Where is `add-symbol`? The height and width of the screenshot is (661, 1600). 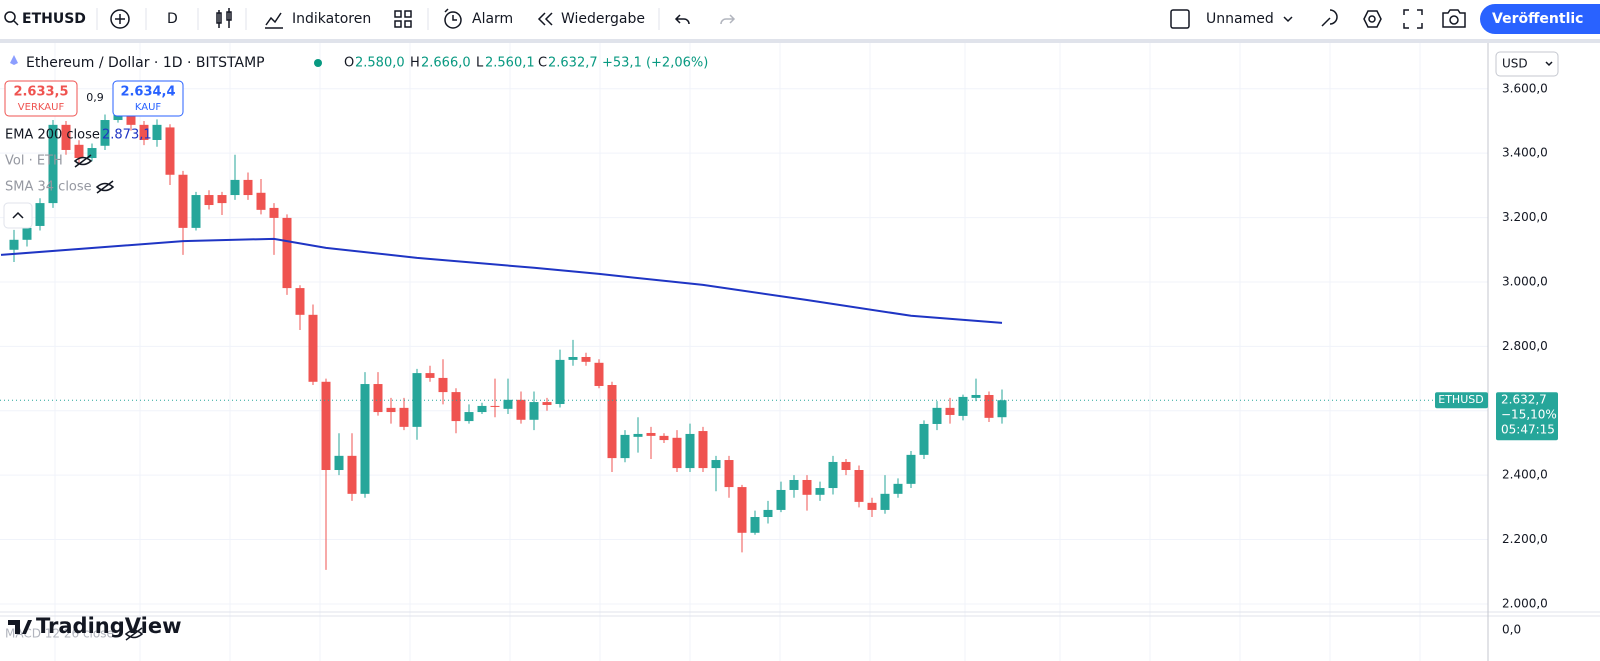 add-symbol is located at coordinates (120, 19).